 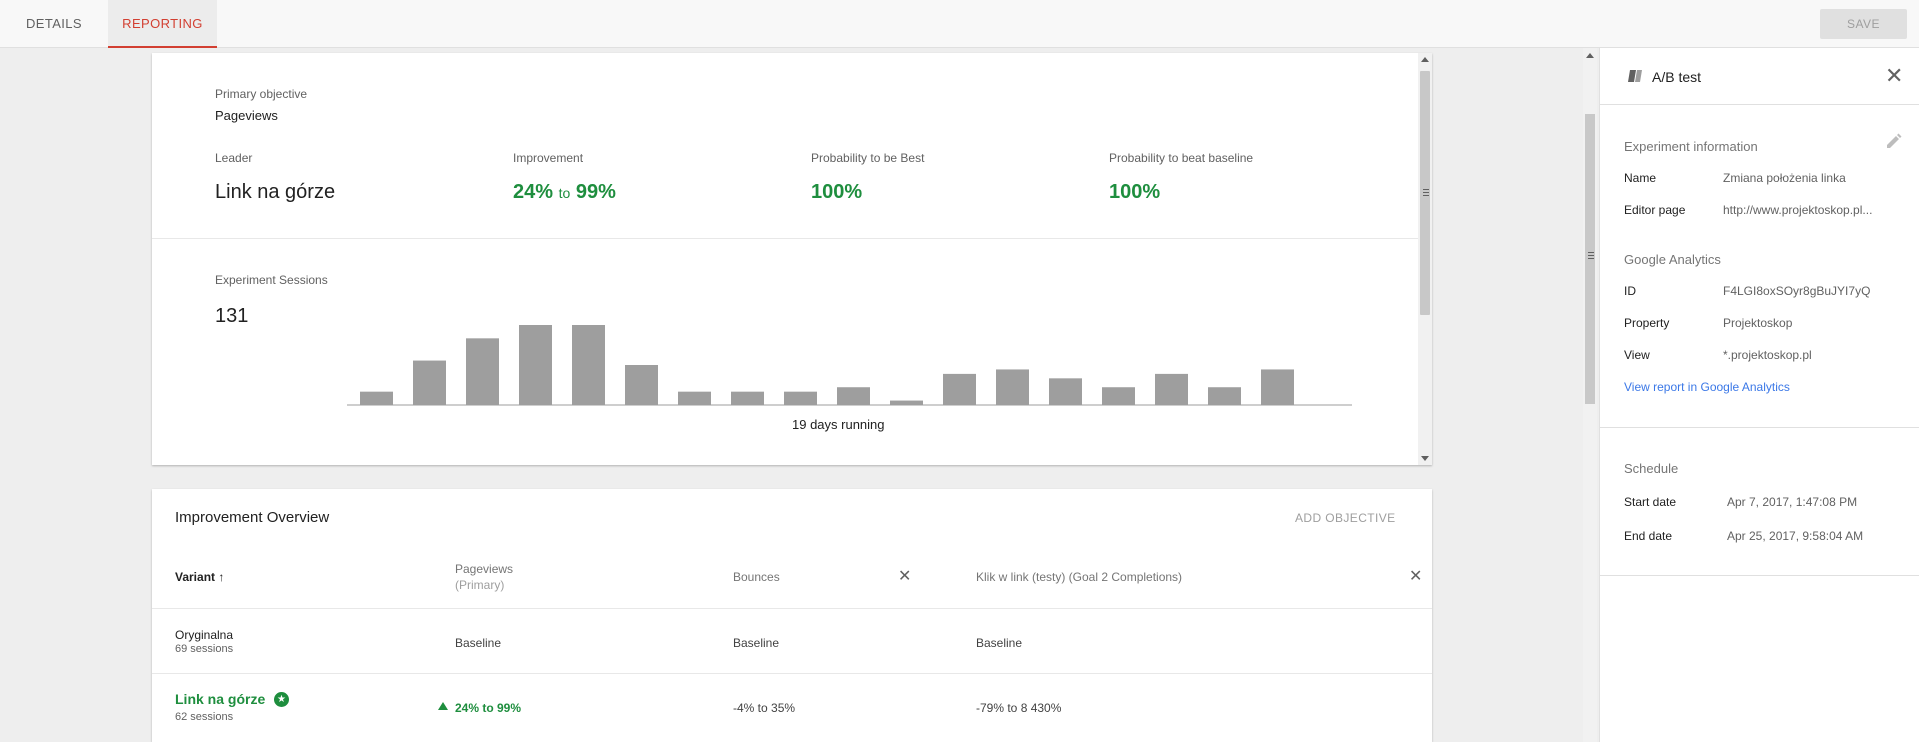 I want to click on top-tab-bar: DETAILS REPORTING SAVE, so click(x=959, y=24).